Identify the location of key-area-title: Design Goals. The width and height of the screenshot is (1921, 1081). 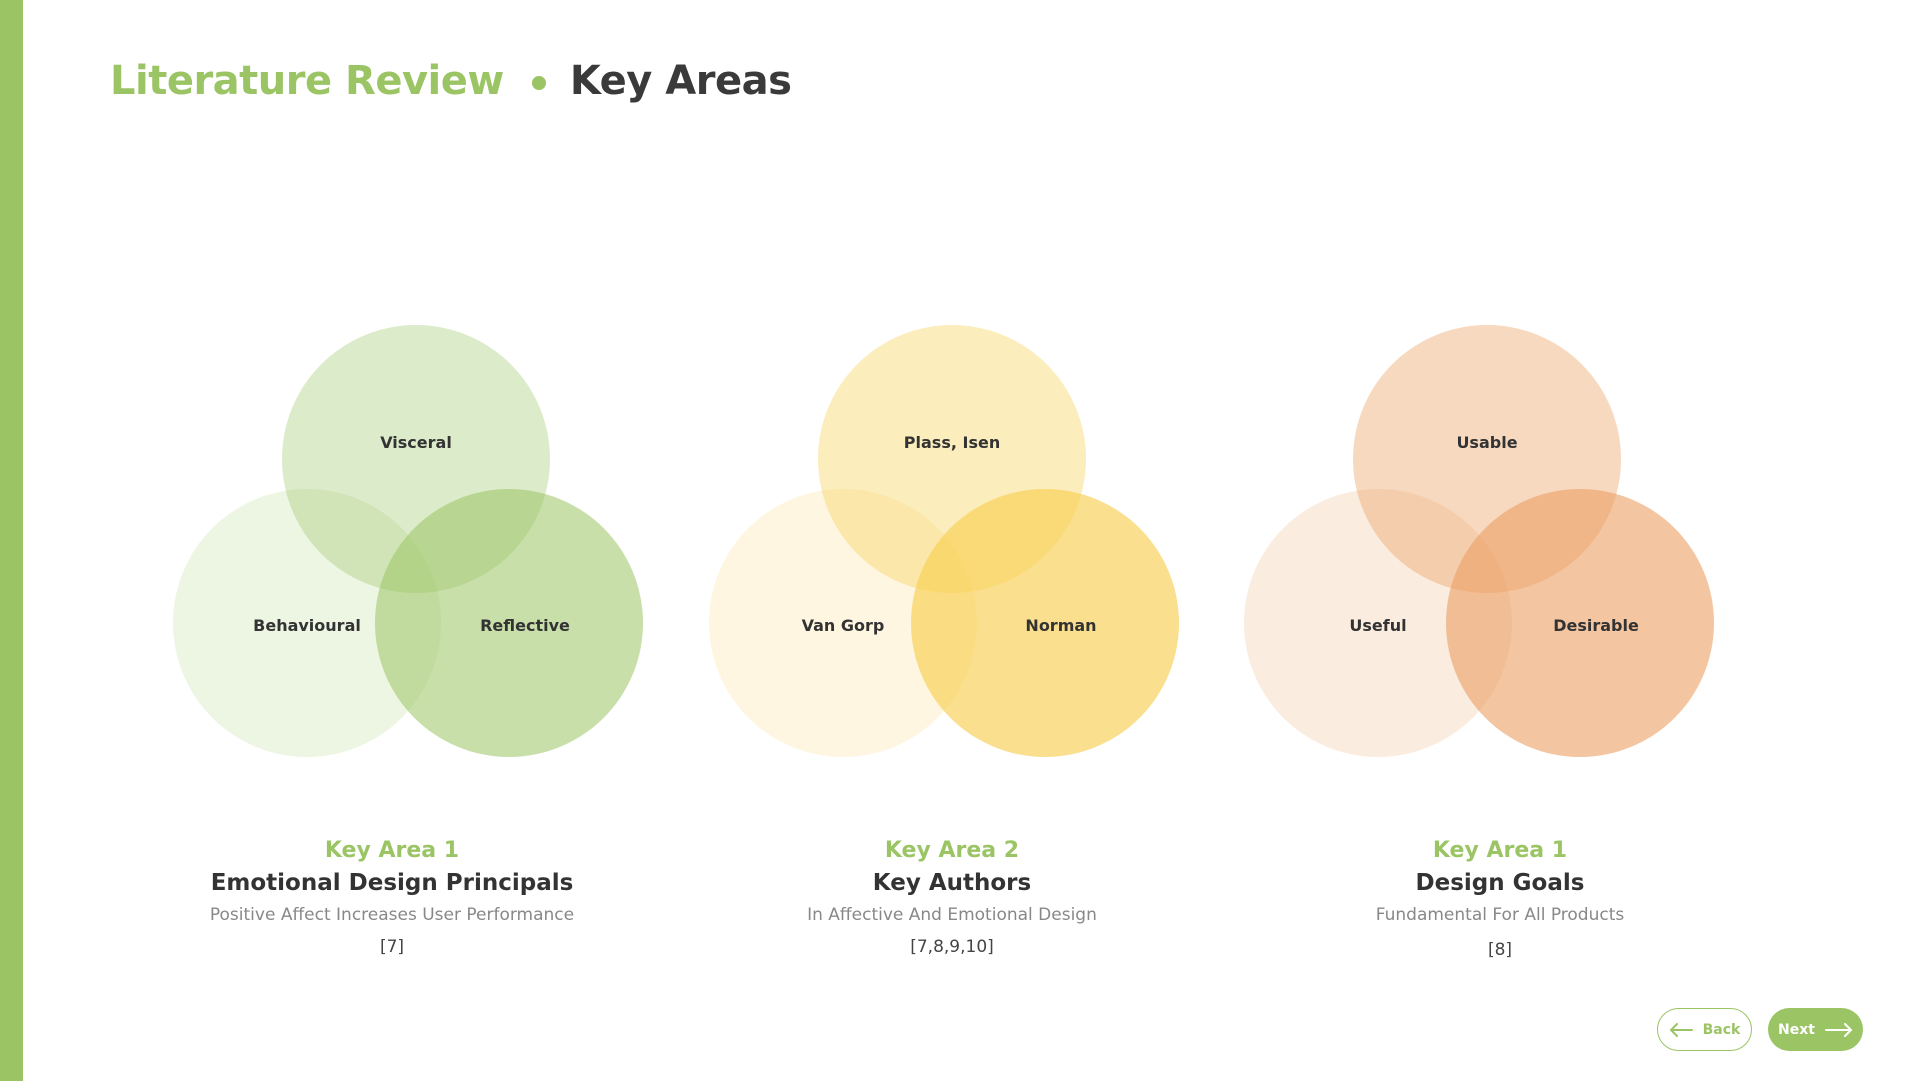
(1500, 883).